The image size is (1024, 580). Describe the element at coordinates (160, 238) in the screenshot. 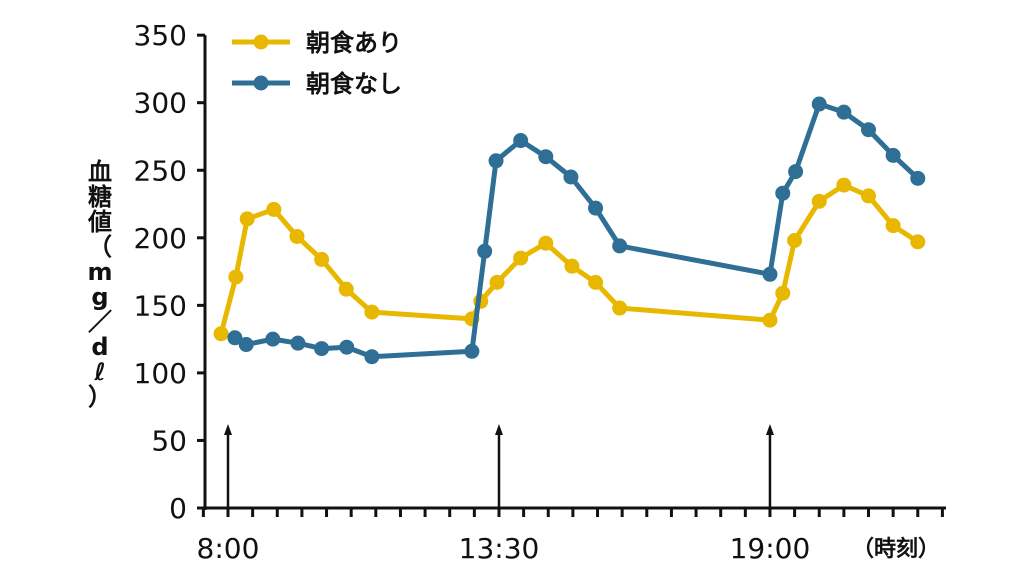

I see `y-tick-label: 200` at that location.